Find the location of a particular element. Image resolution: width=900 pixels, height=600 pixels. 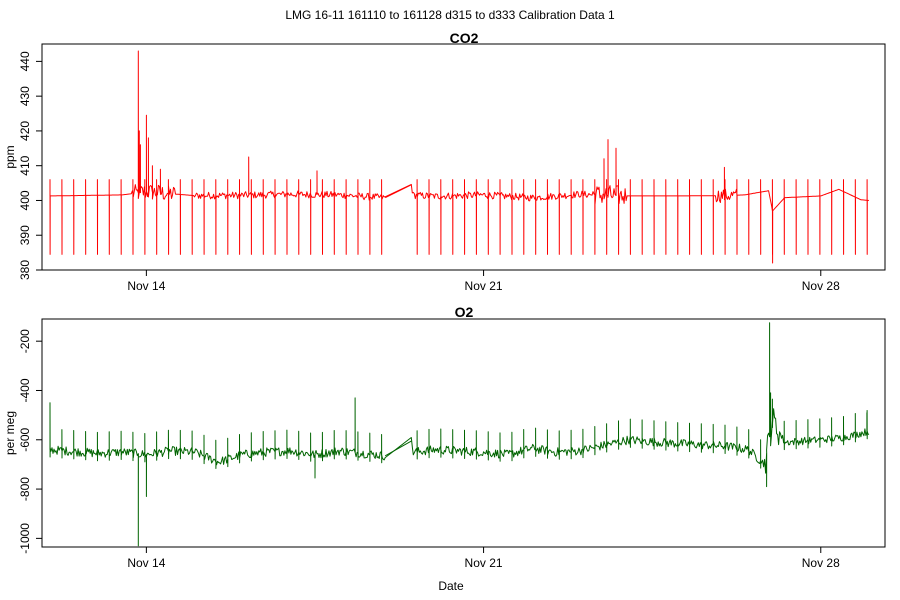

o2-y-tick-label: -800 is located at coordinates (25, 489).